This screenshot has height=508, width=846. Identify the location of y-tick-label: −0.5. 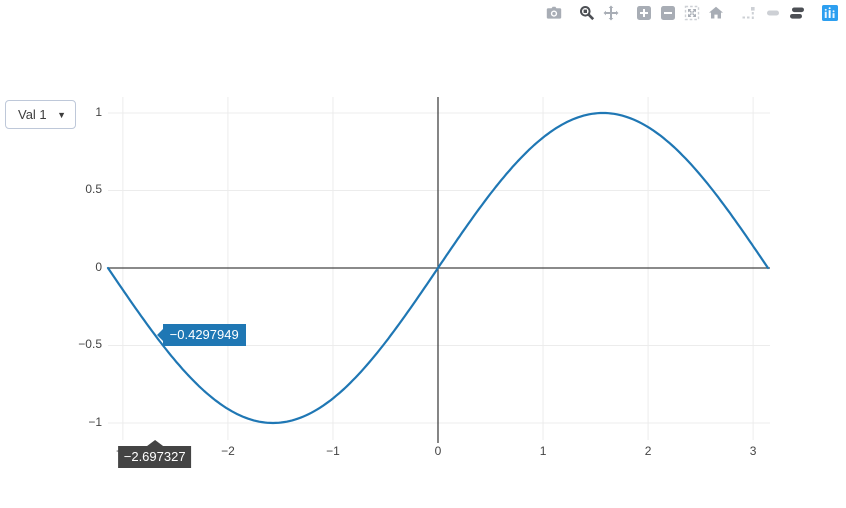
(90, 344).